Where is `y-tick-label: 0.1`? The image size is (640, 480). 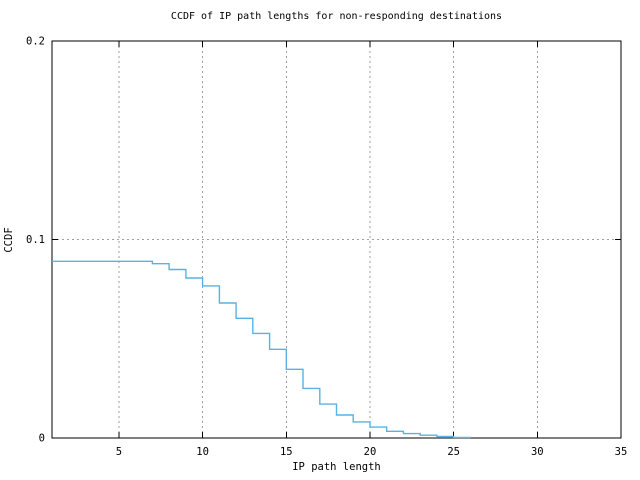
y-tick-label: 0.1 is located at coordinates (35, 240).